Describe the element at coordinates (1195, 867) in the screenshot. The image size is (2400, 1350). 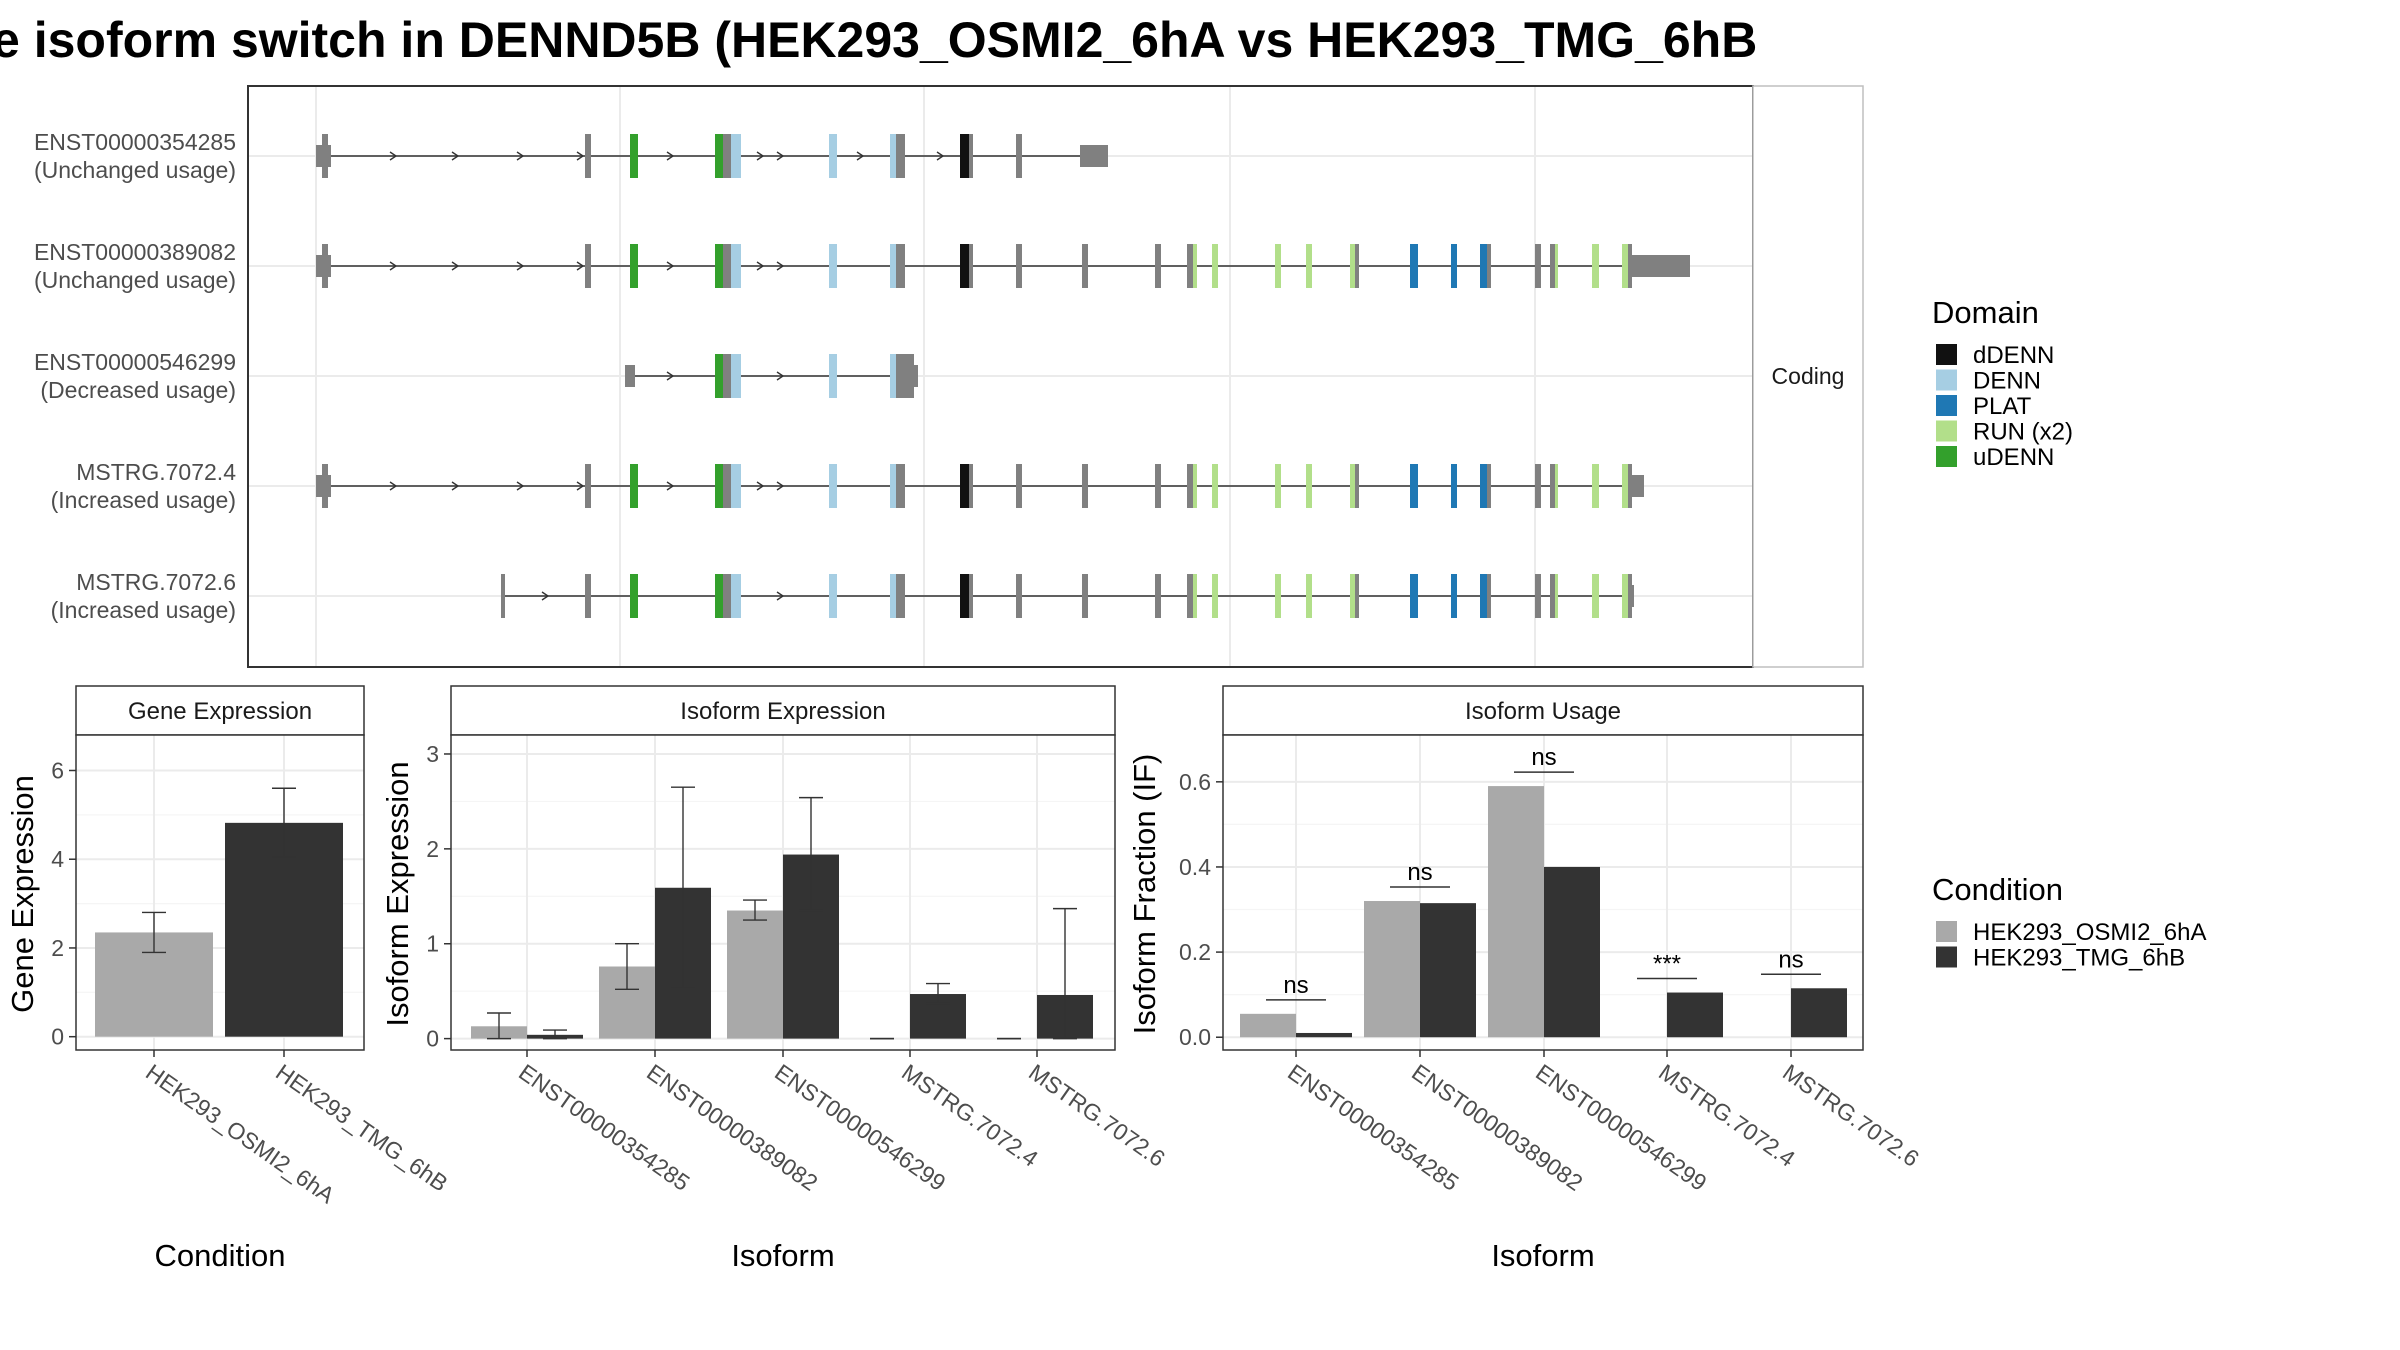
I see `y-tick-label: 0.4` at that location.